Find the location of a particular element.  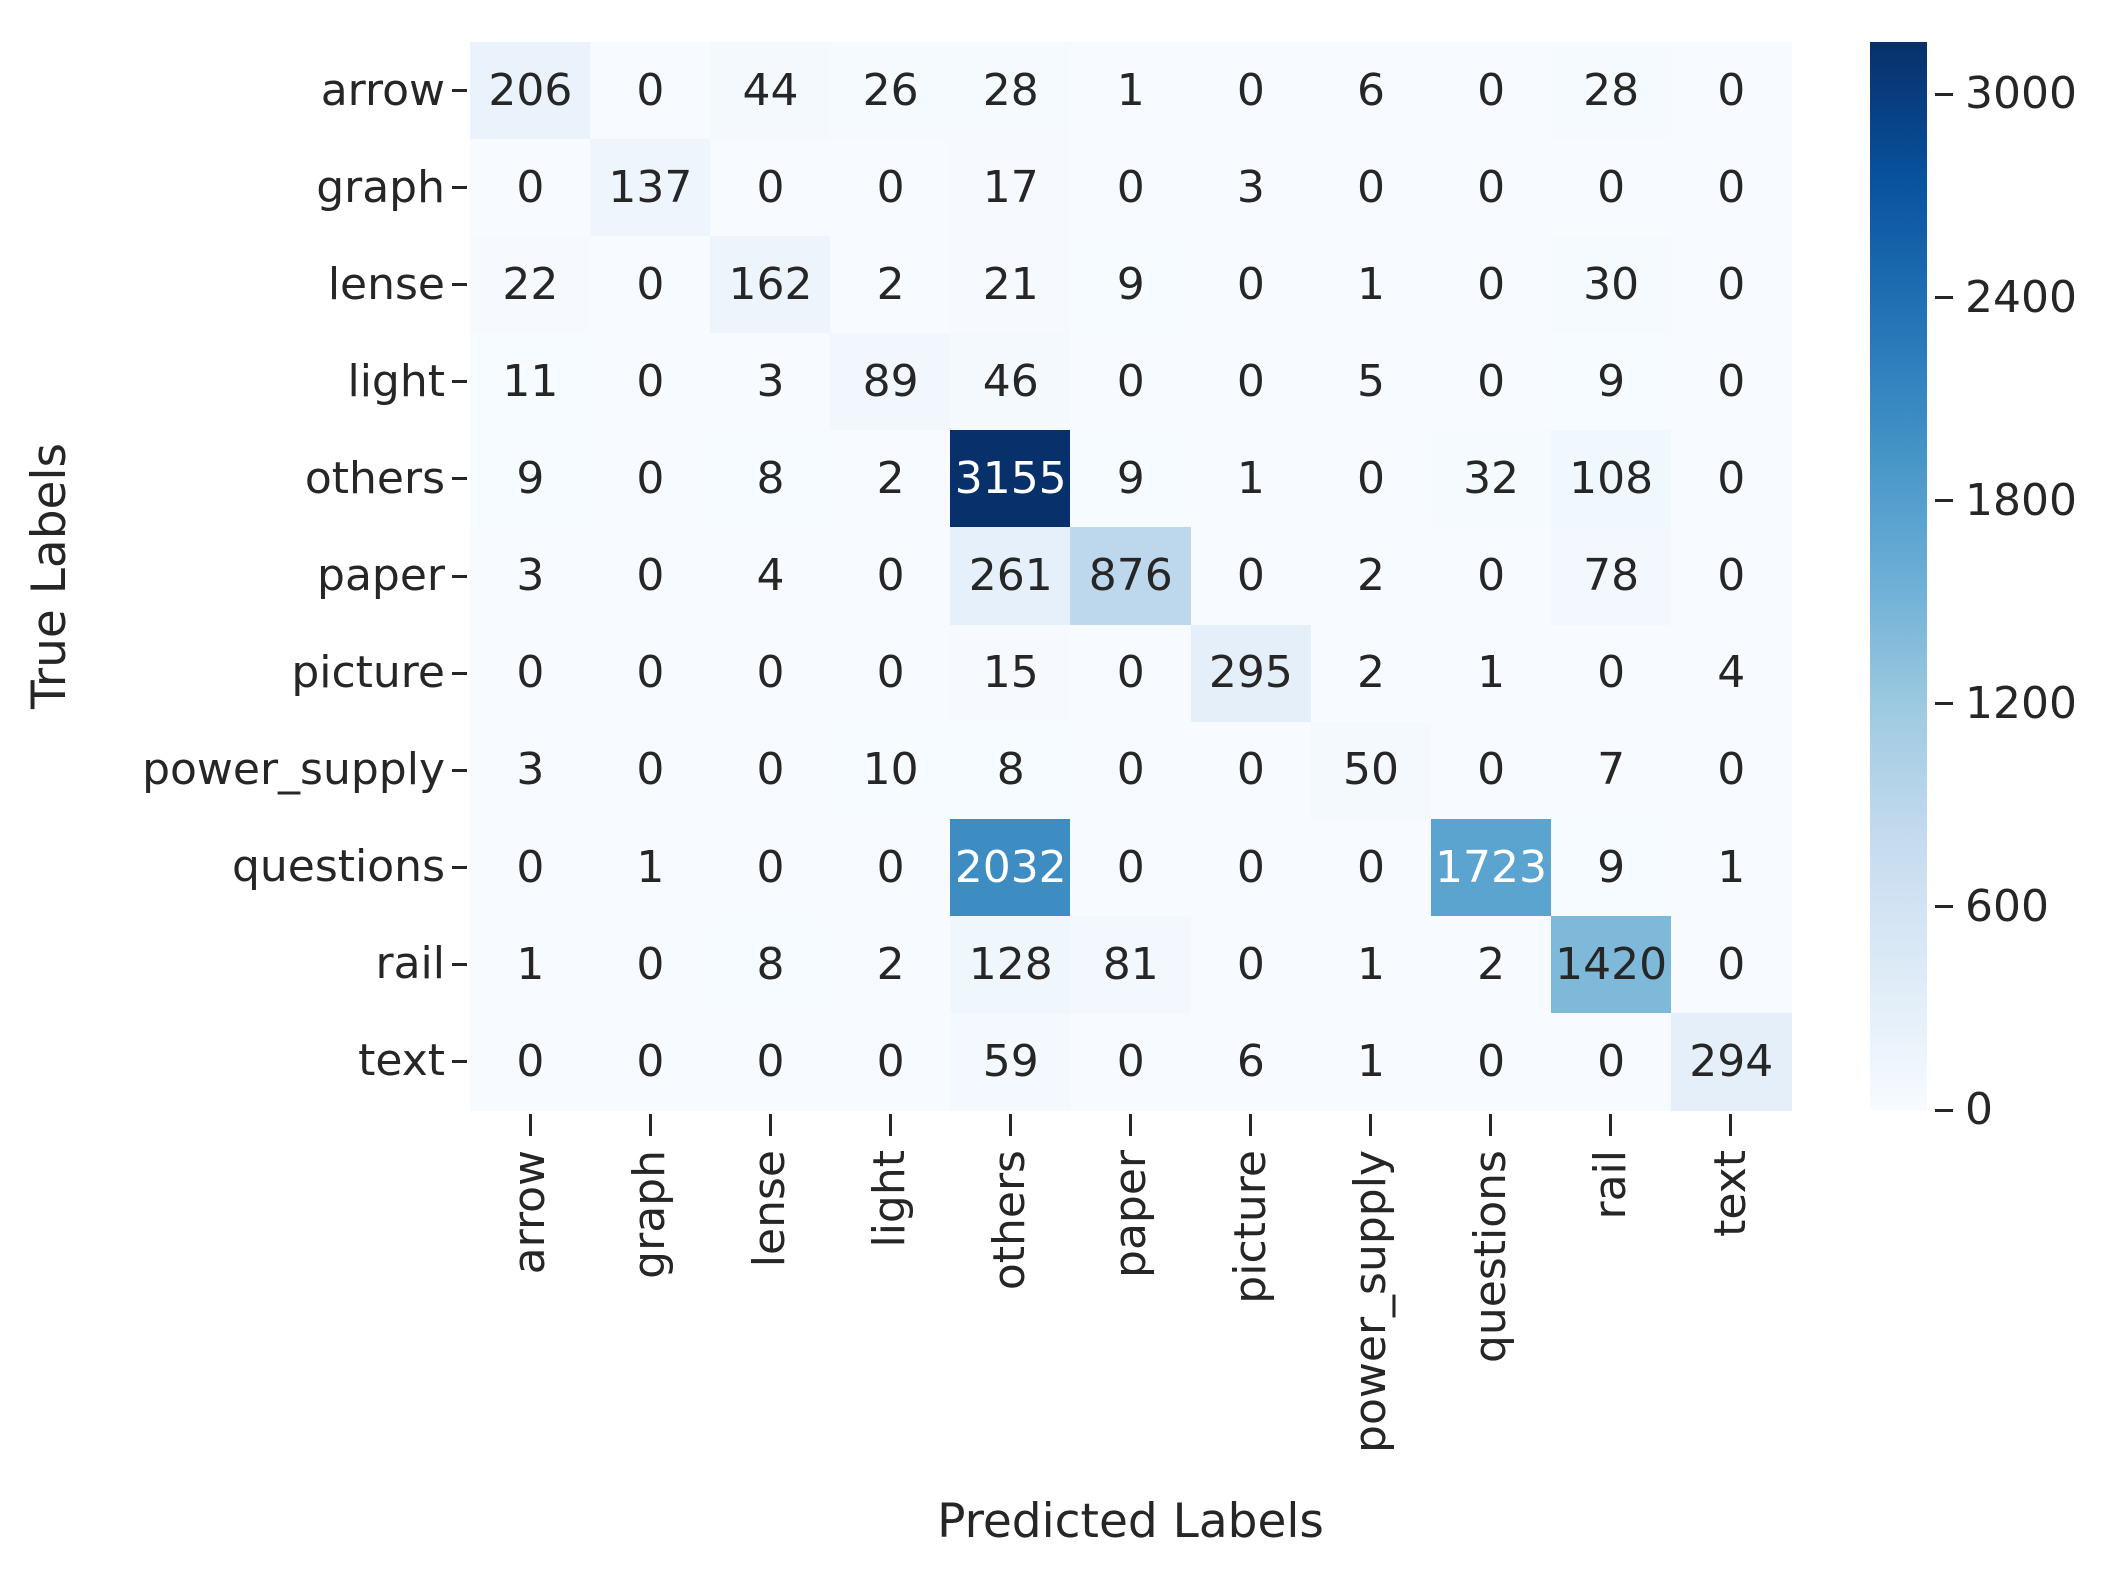

y-tick-label: others is located at coordinates (374, 478).